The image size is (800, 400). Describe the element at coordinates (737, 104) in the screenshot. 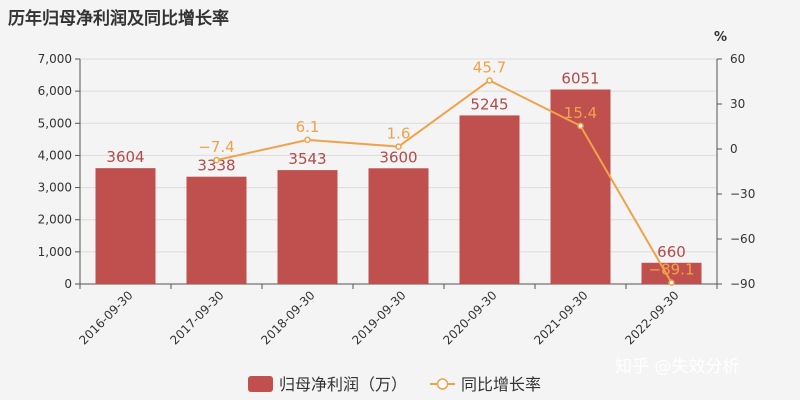

I see `y-right-tick-label: 30` at that location.